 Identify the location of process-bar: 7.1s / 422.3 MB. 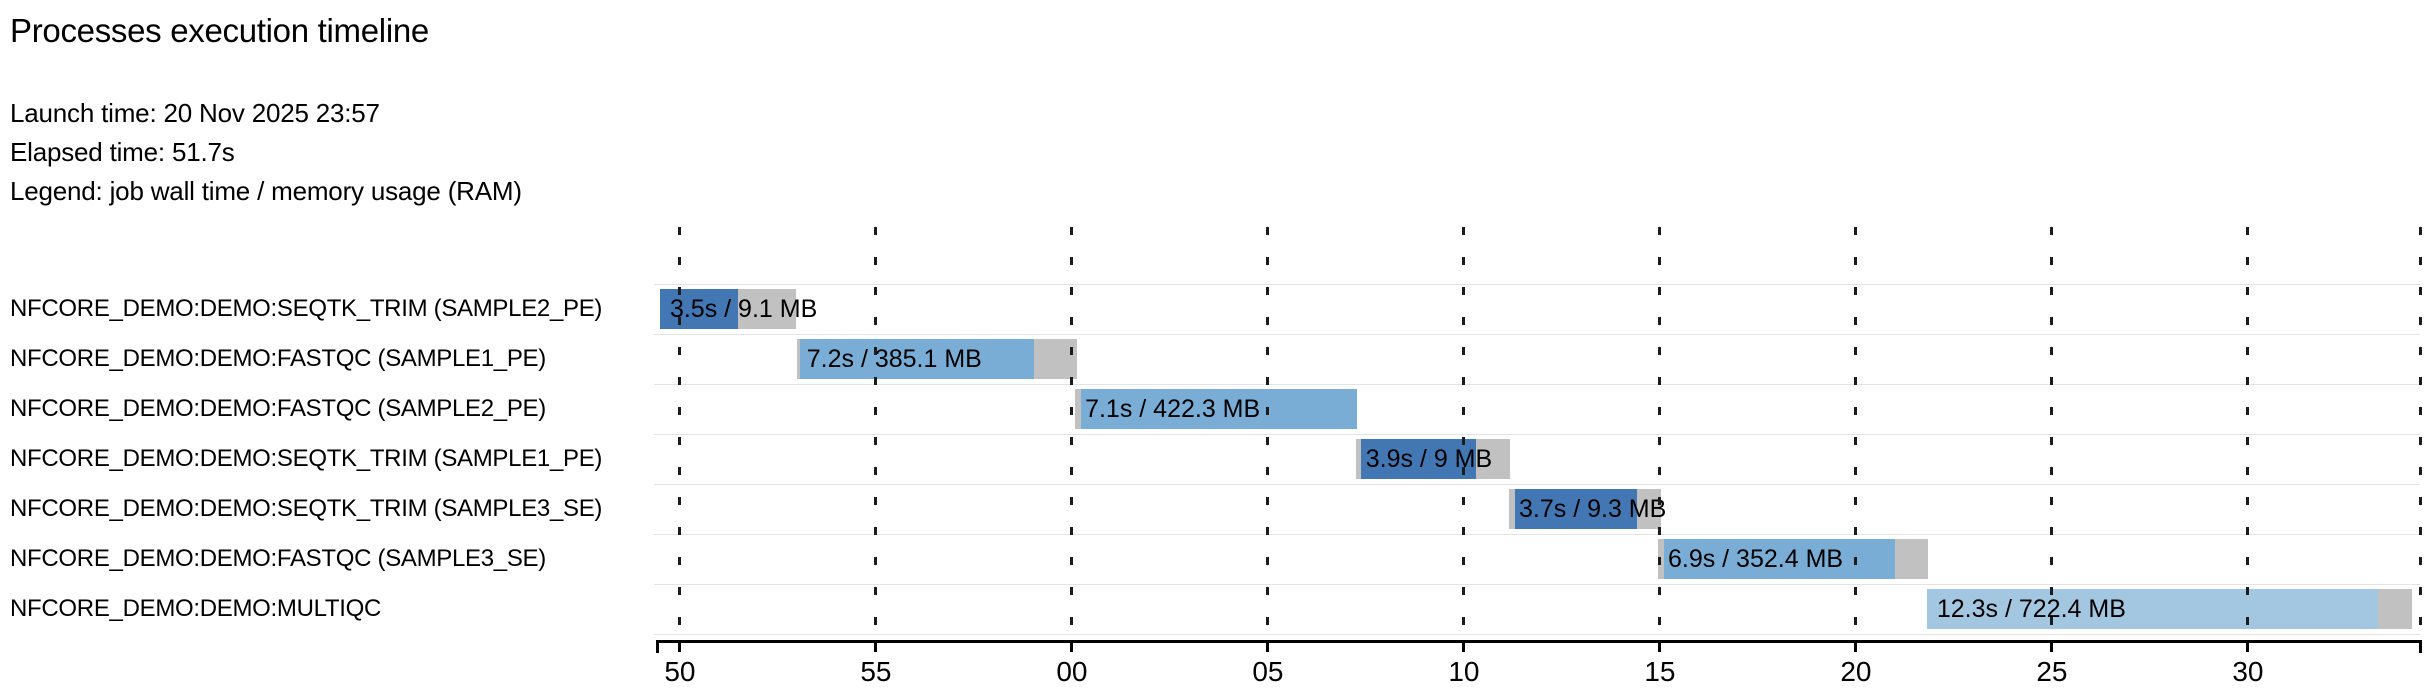
(1216, 409).